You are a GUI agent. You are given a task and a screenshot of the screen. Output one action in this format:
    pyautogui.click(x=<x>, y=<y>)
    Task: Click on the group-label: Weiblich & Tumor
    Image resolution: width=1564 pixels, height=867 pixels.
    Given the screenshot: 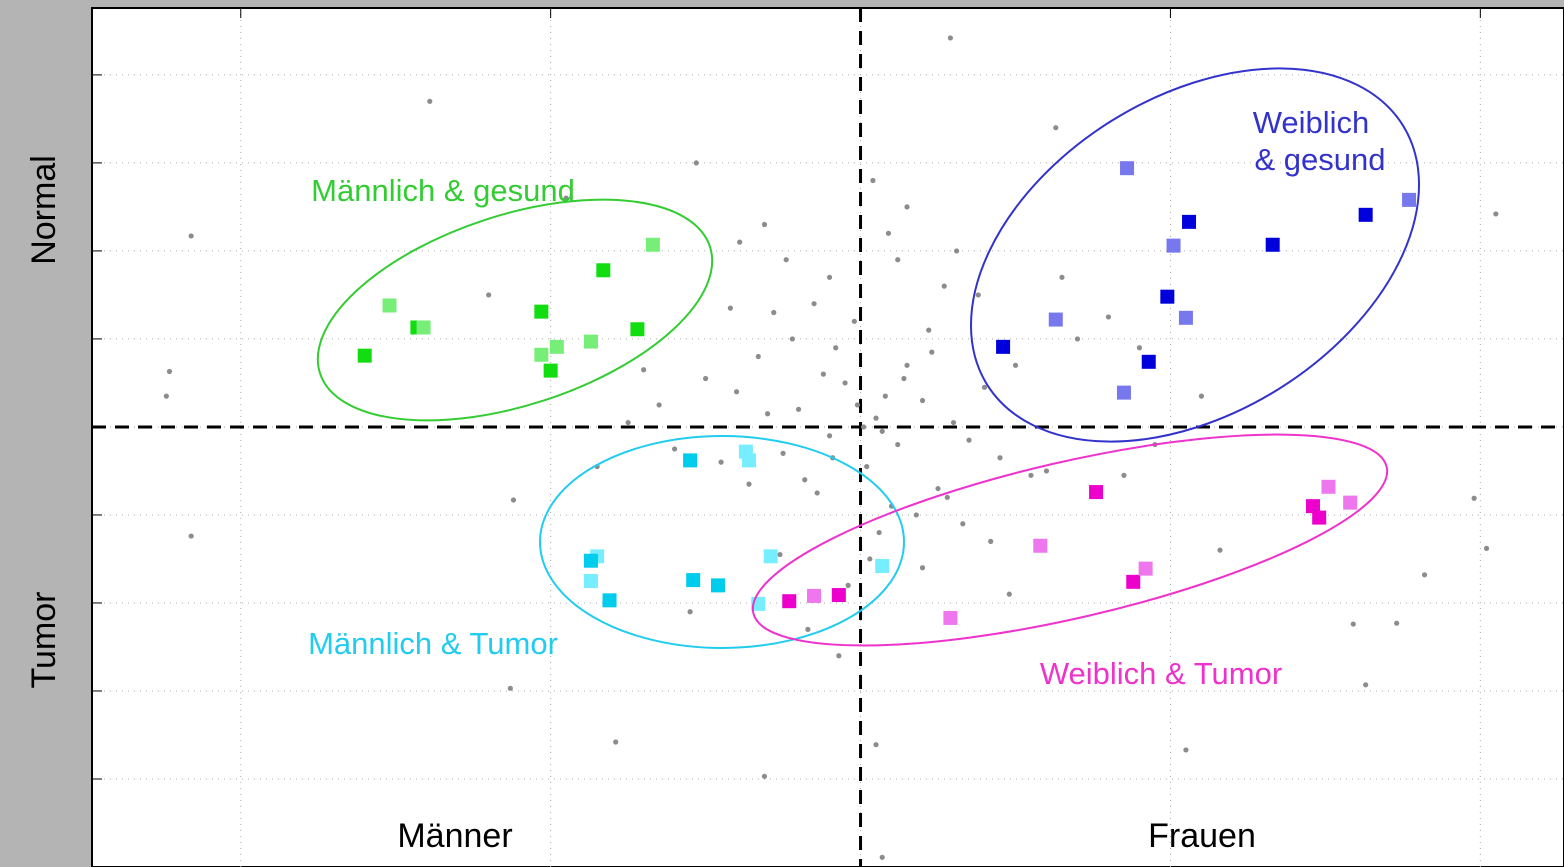 What is the action you would take?
    pyautogui.click(x=1161, y=673)
    